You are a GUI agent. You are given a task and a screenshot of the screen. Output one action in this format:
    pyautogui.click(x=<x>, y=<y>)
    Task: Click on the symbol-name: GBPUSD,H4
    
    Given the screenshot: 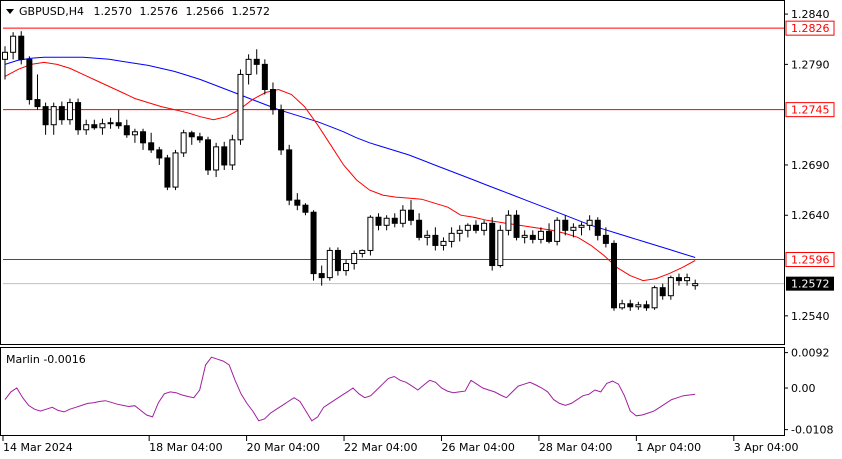 What is the action you would take?
    pyautogui.click(x=51, y=11)
    